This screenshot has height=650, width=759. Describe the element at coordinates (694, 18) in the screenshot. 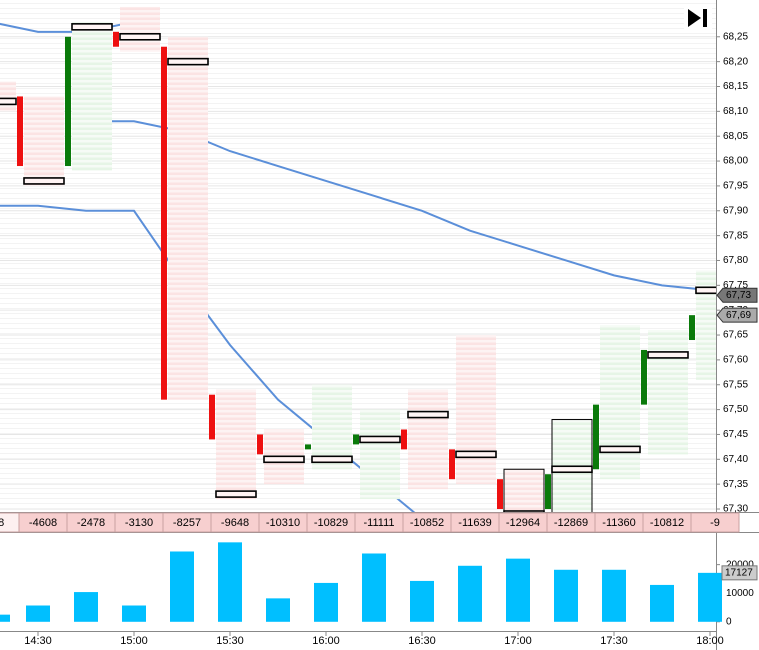

I see `play-icon` at that location.